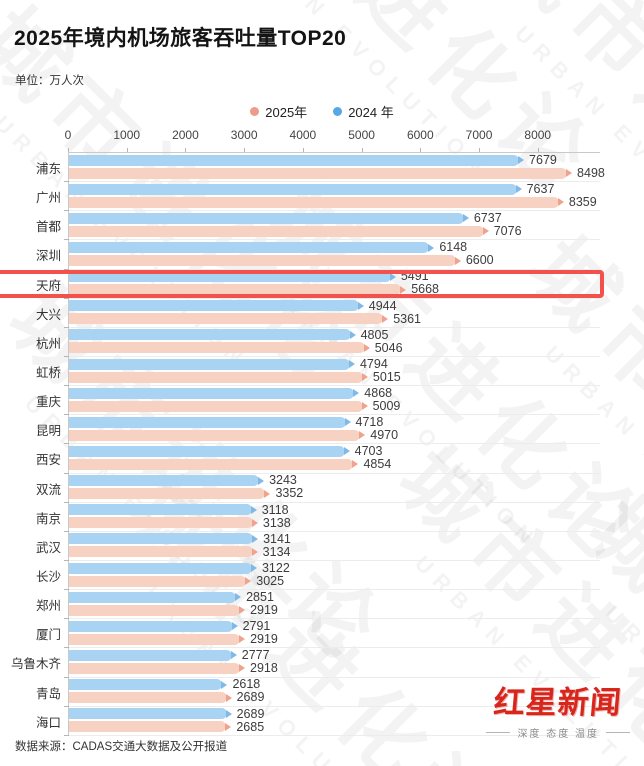 The width and height of the screenshot is (644, 766). Describe the element at coordinates (300, 430) in the screenshot. I see `chart-row: 昆明 4718 4970` at that location.